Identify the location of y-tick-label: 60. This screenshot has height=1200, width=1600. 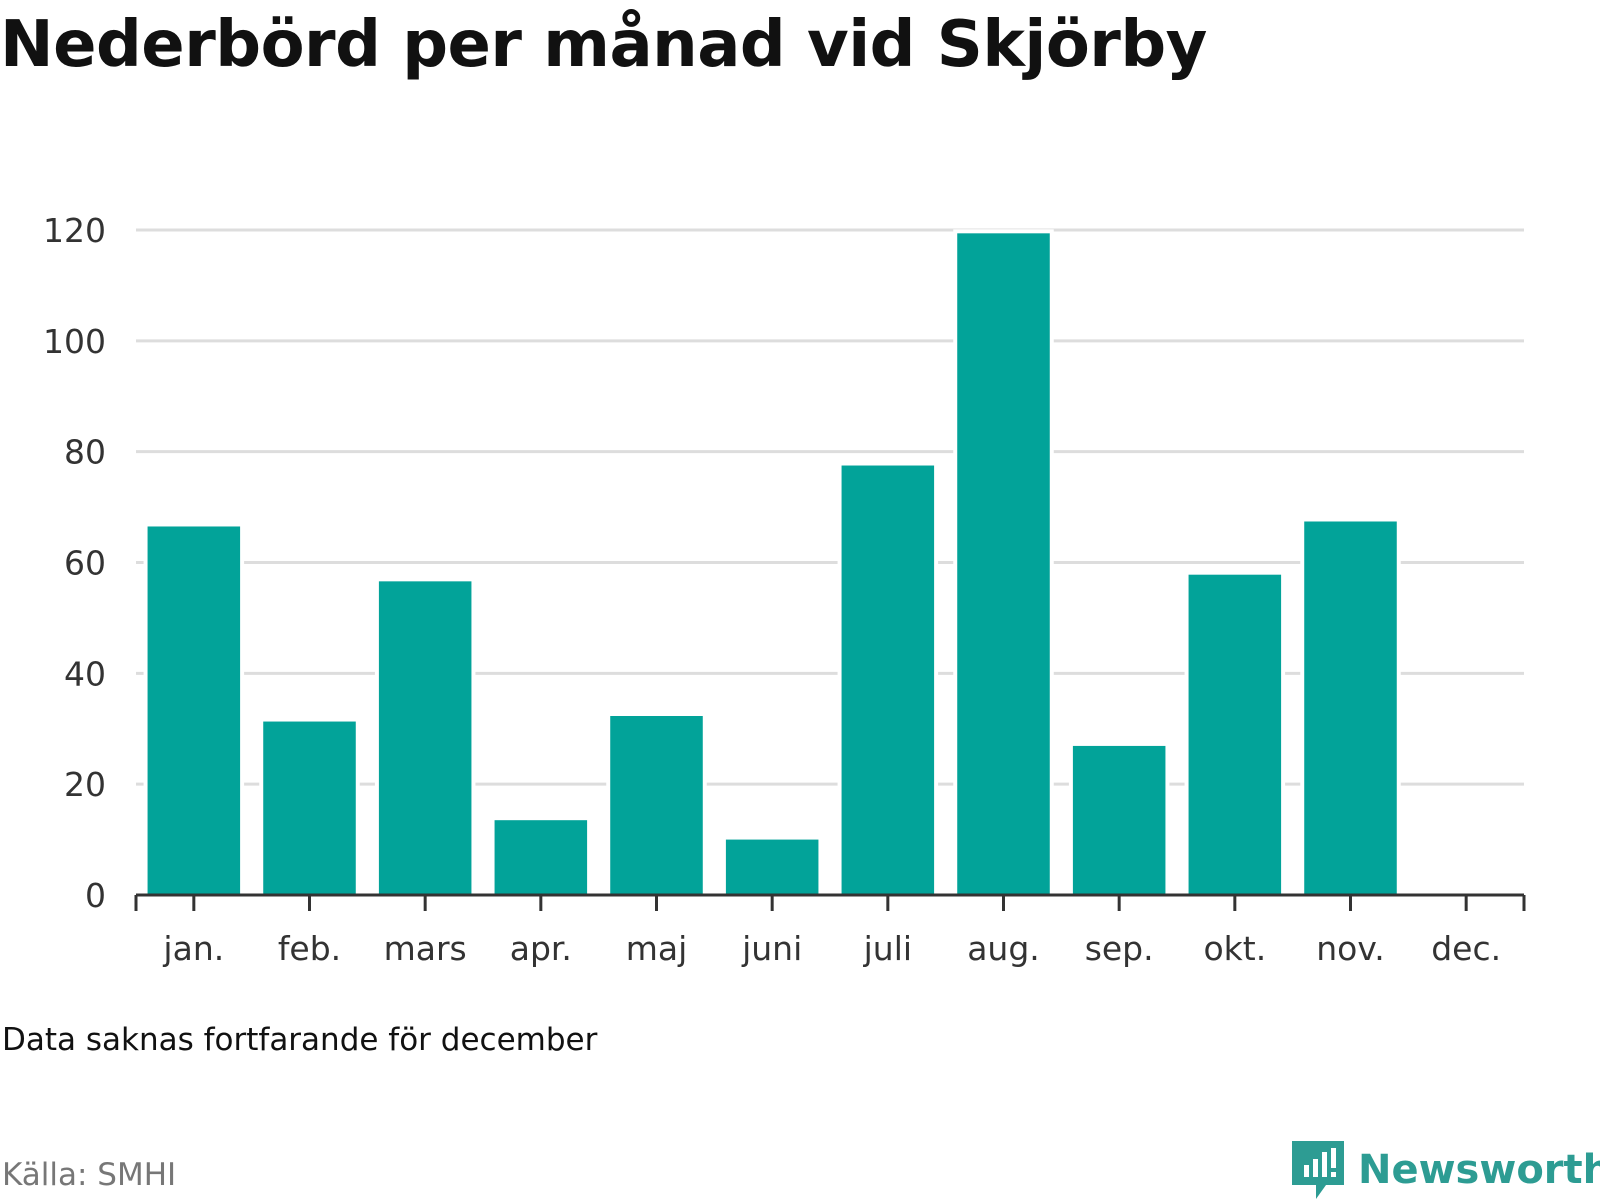
(85, 563).